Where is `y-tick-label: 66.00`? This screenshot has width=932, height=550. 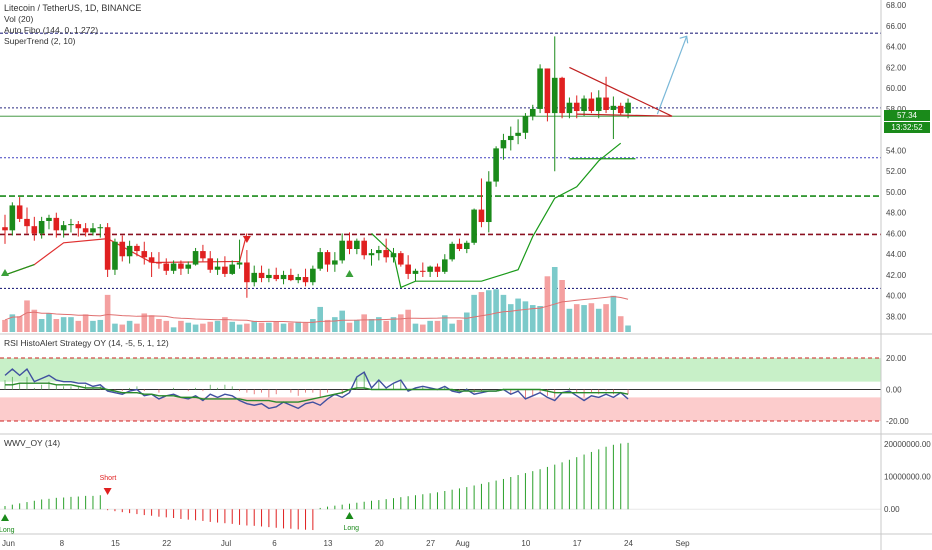
y-tick-label: 66.00 is located at coordinates (896, 26).